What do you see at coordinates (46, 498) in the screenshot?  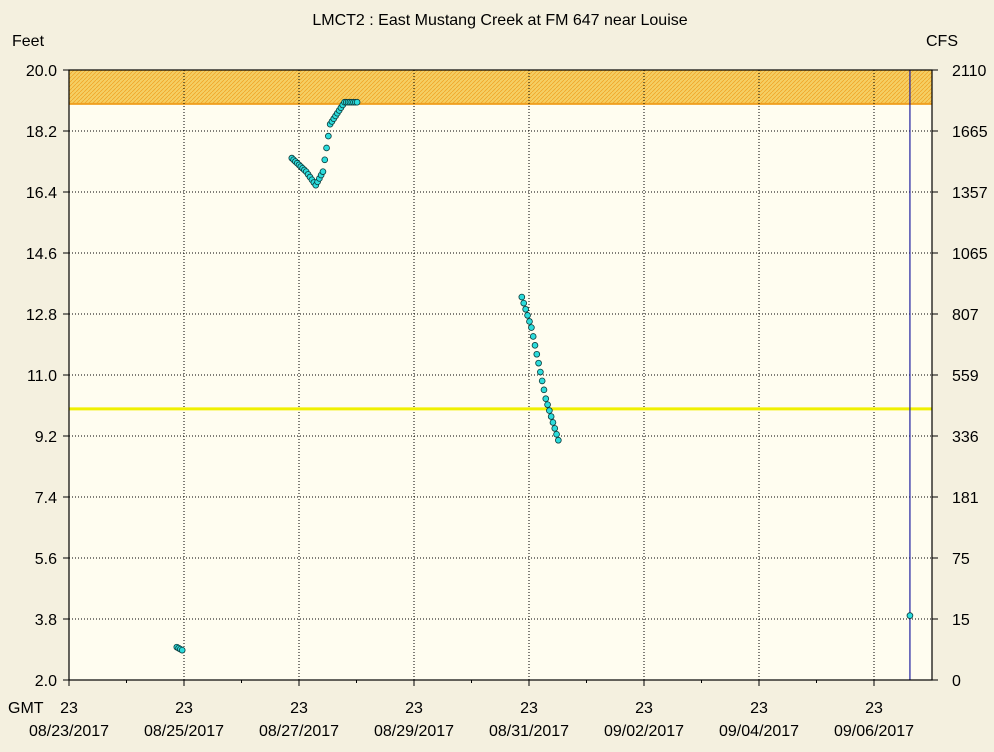 I see `y-tick-label: 7.4` at bounding box center [46, 498].